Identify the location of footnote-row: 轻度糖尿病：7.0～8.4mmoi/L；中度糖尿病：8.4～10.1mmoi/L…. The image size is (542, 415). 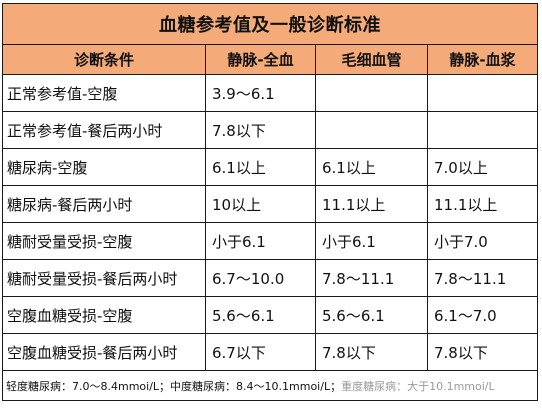
(270, 385).